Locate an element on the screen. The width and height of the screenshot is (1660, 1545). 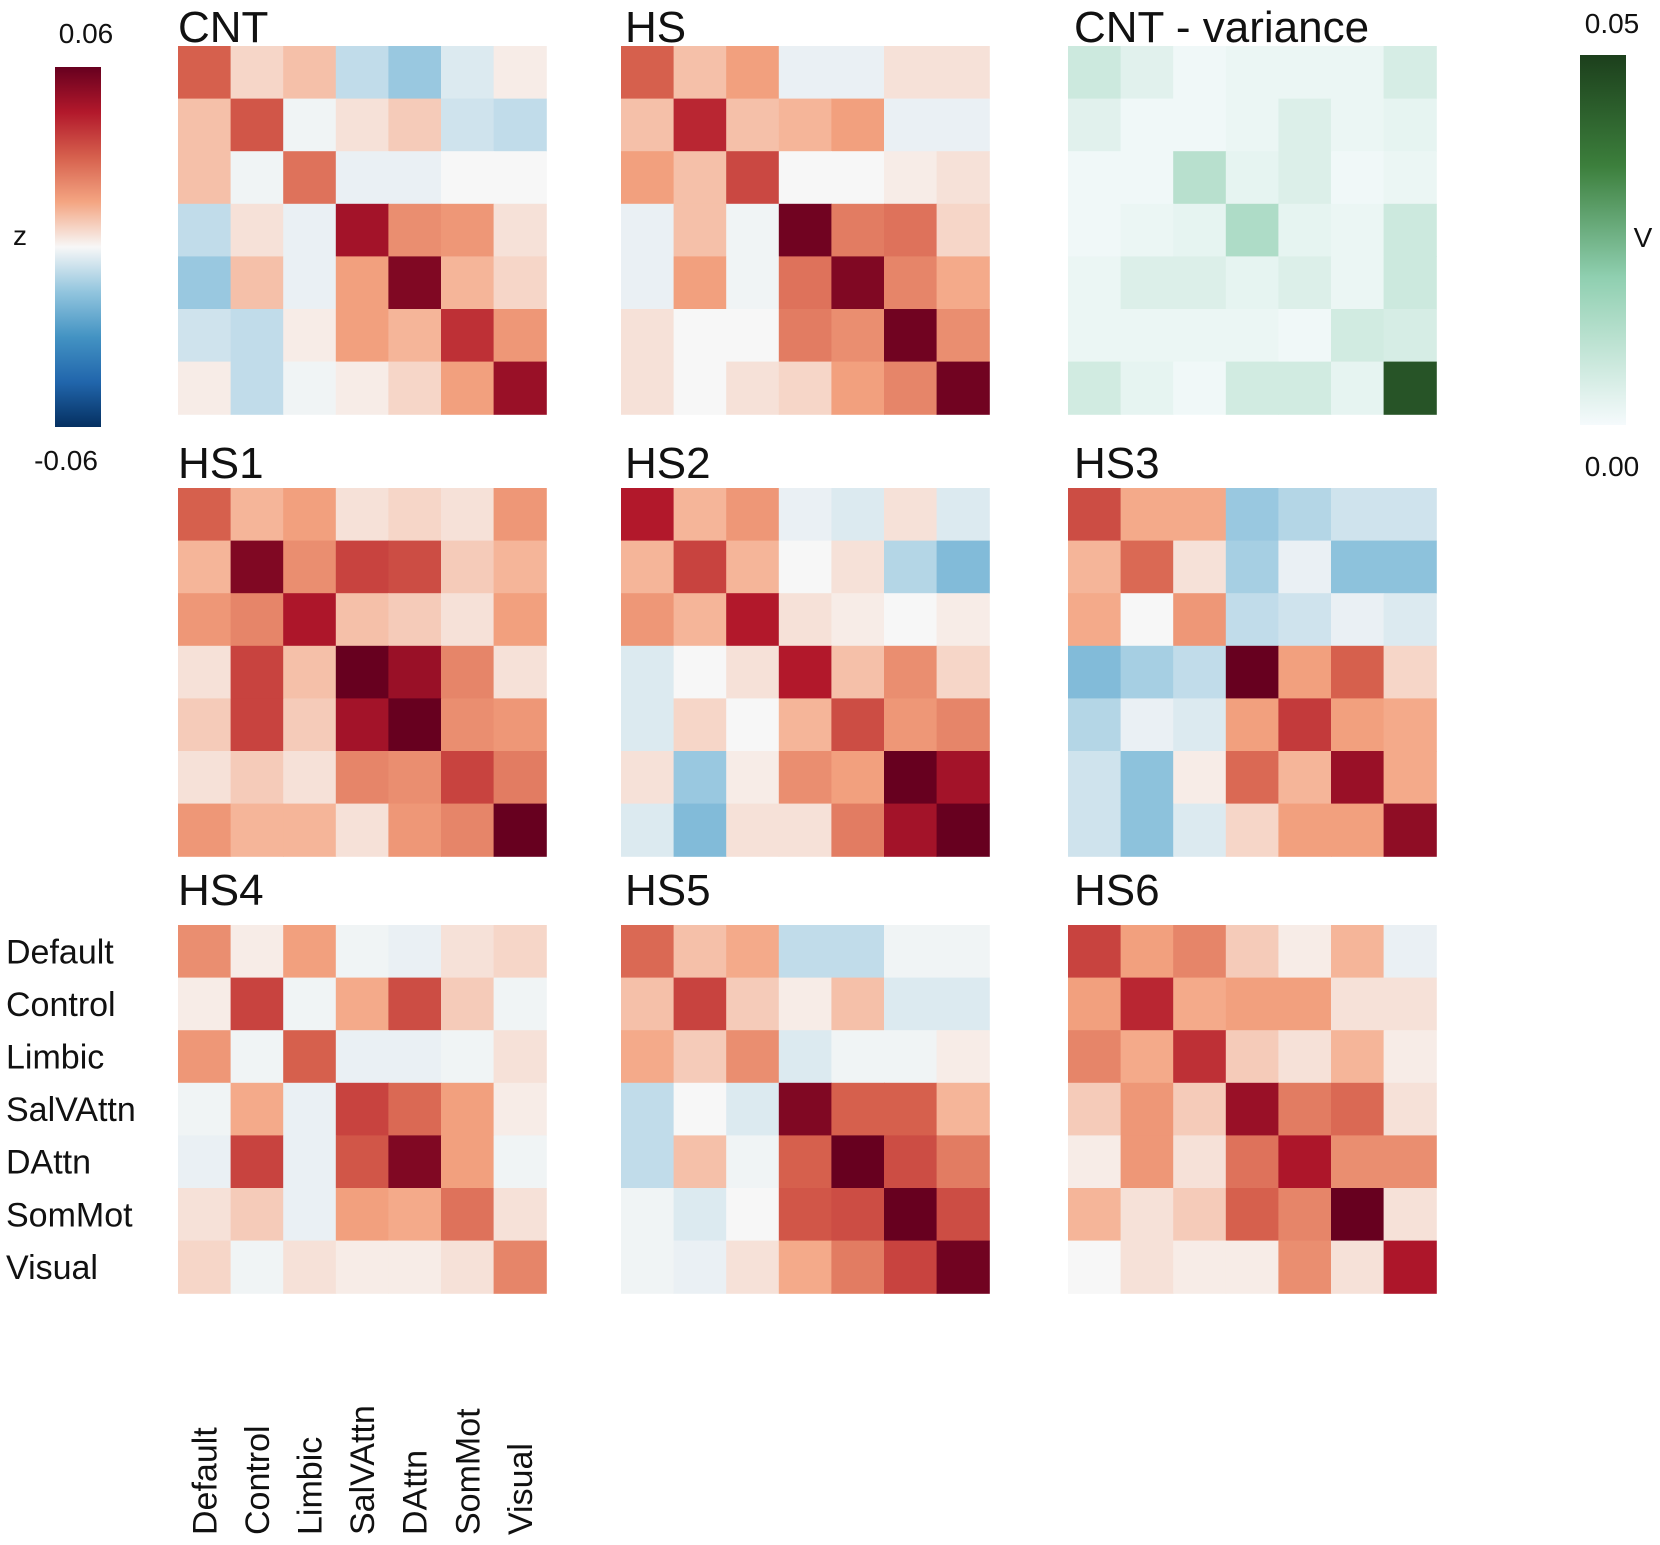
v-colorbar-gradient is located at coordinates (1603, 240).